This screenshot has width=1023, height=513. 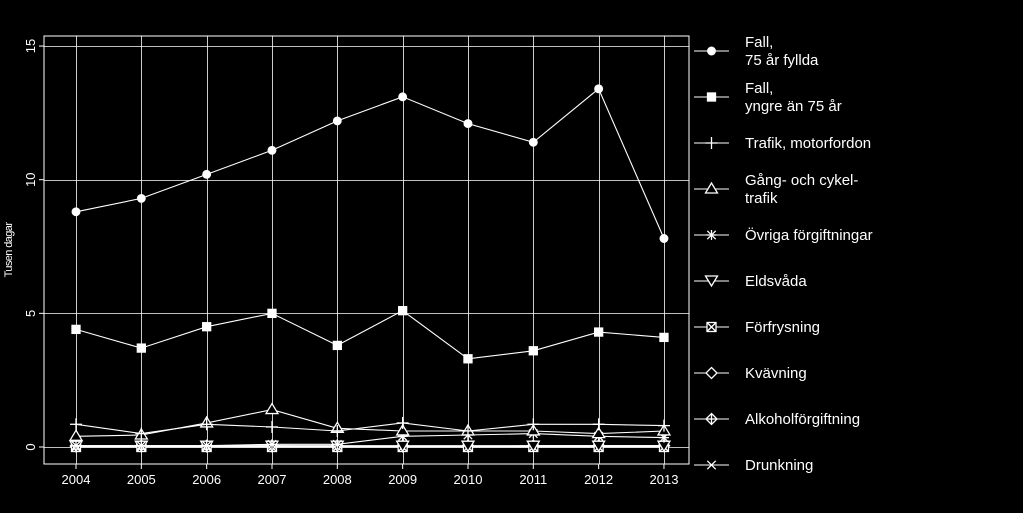 I want to click on x-tick-label: 2009, so click(x=402, y=479).